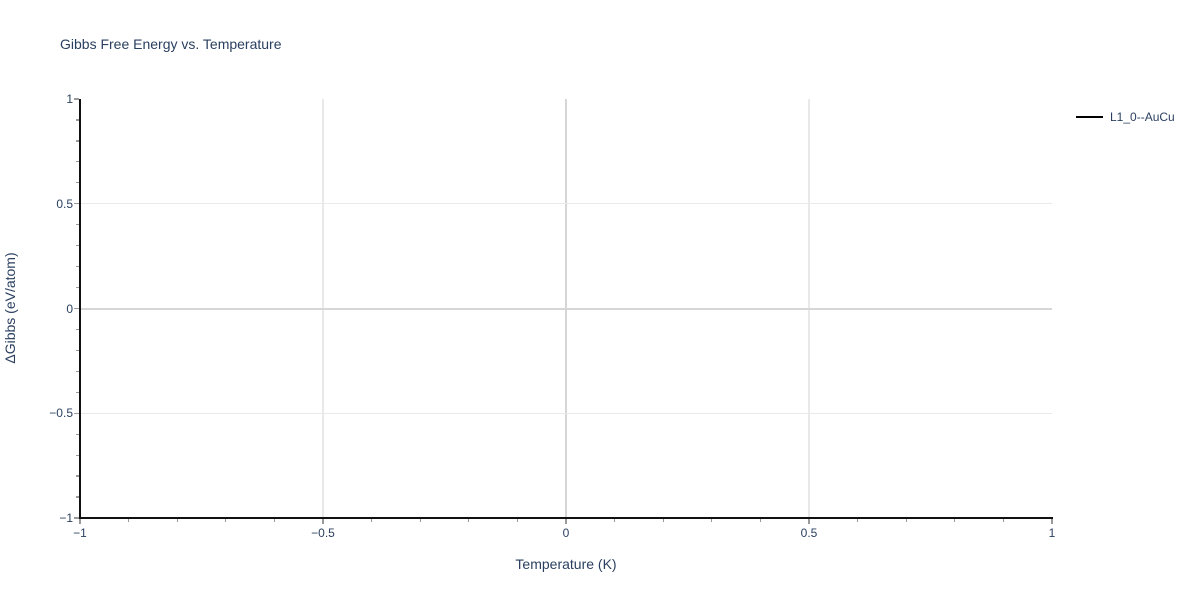 Image resolution: width=1200 pixels, height=600 pixels. What do you see at coordinates (69, 99) in the screenshot?
I see `y-tick-label: 1` at bounding box center [69, 99].